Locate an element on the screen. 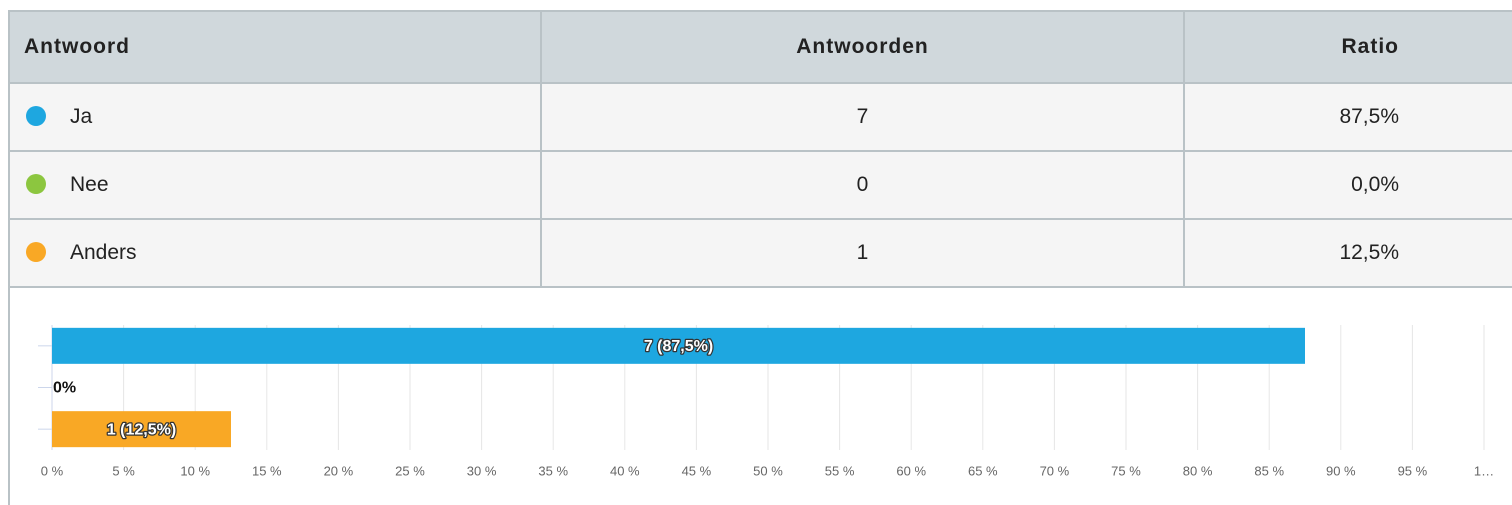 The height and width of the screenshot is (505, 1512). table-row: Anders 1 12,5% is located at coordinates (761, 253).